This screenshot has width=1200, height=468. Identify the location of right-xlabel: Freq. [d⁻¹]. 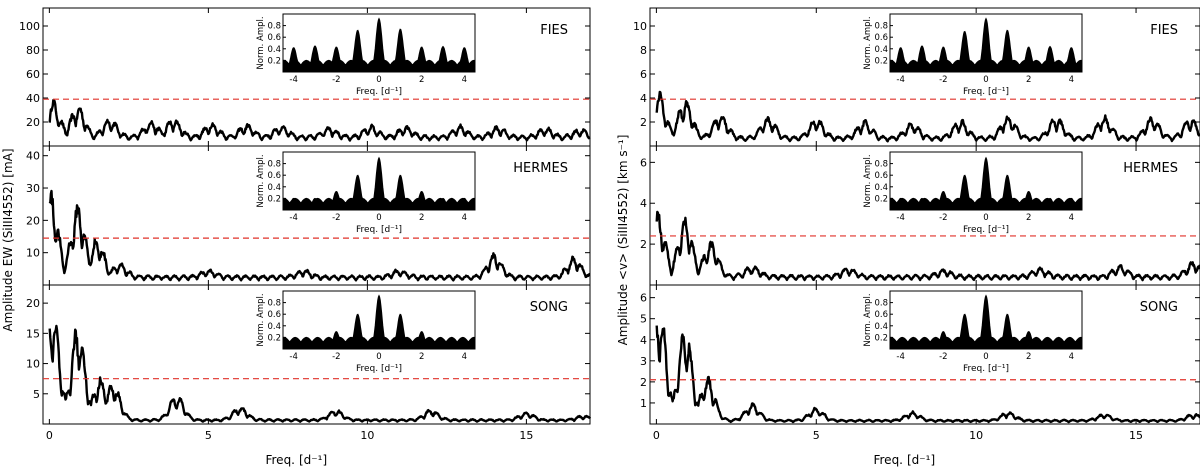
(904, 460).